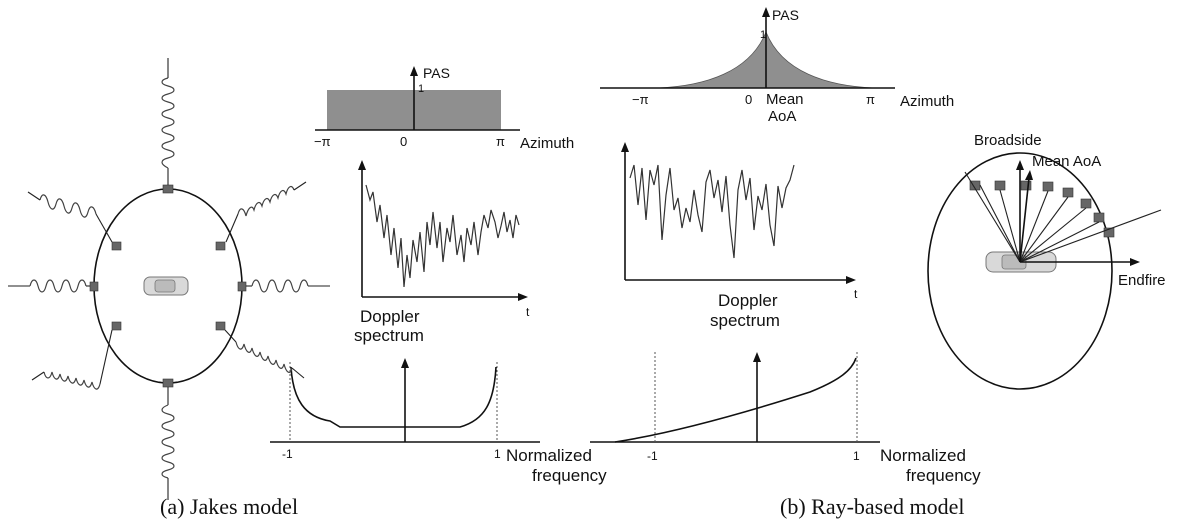 The height and width of the screenshot is (522, 1179). I want to click on jakes-vehicle-icon, so click(166, 286).